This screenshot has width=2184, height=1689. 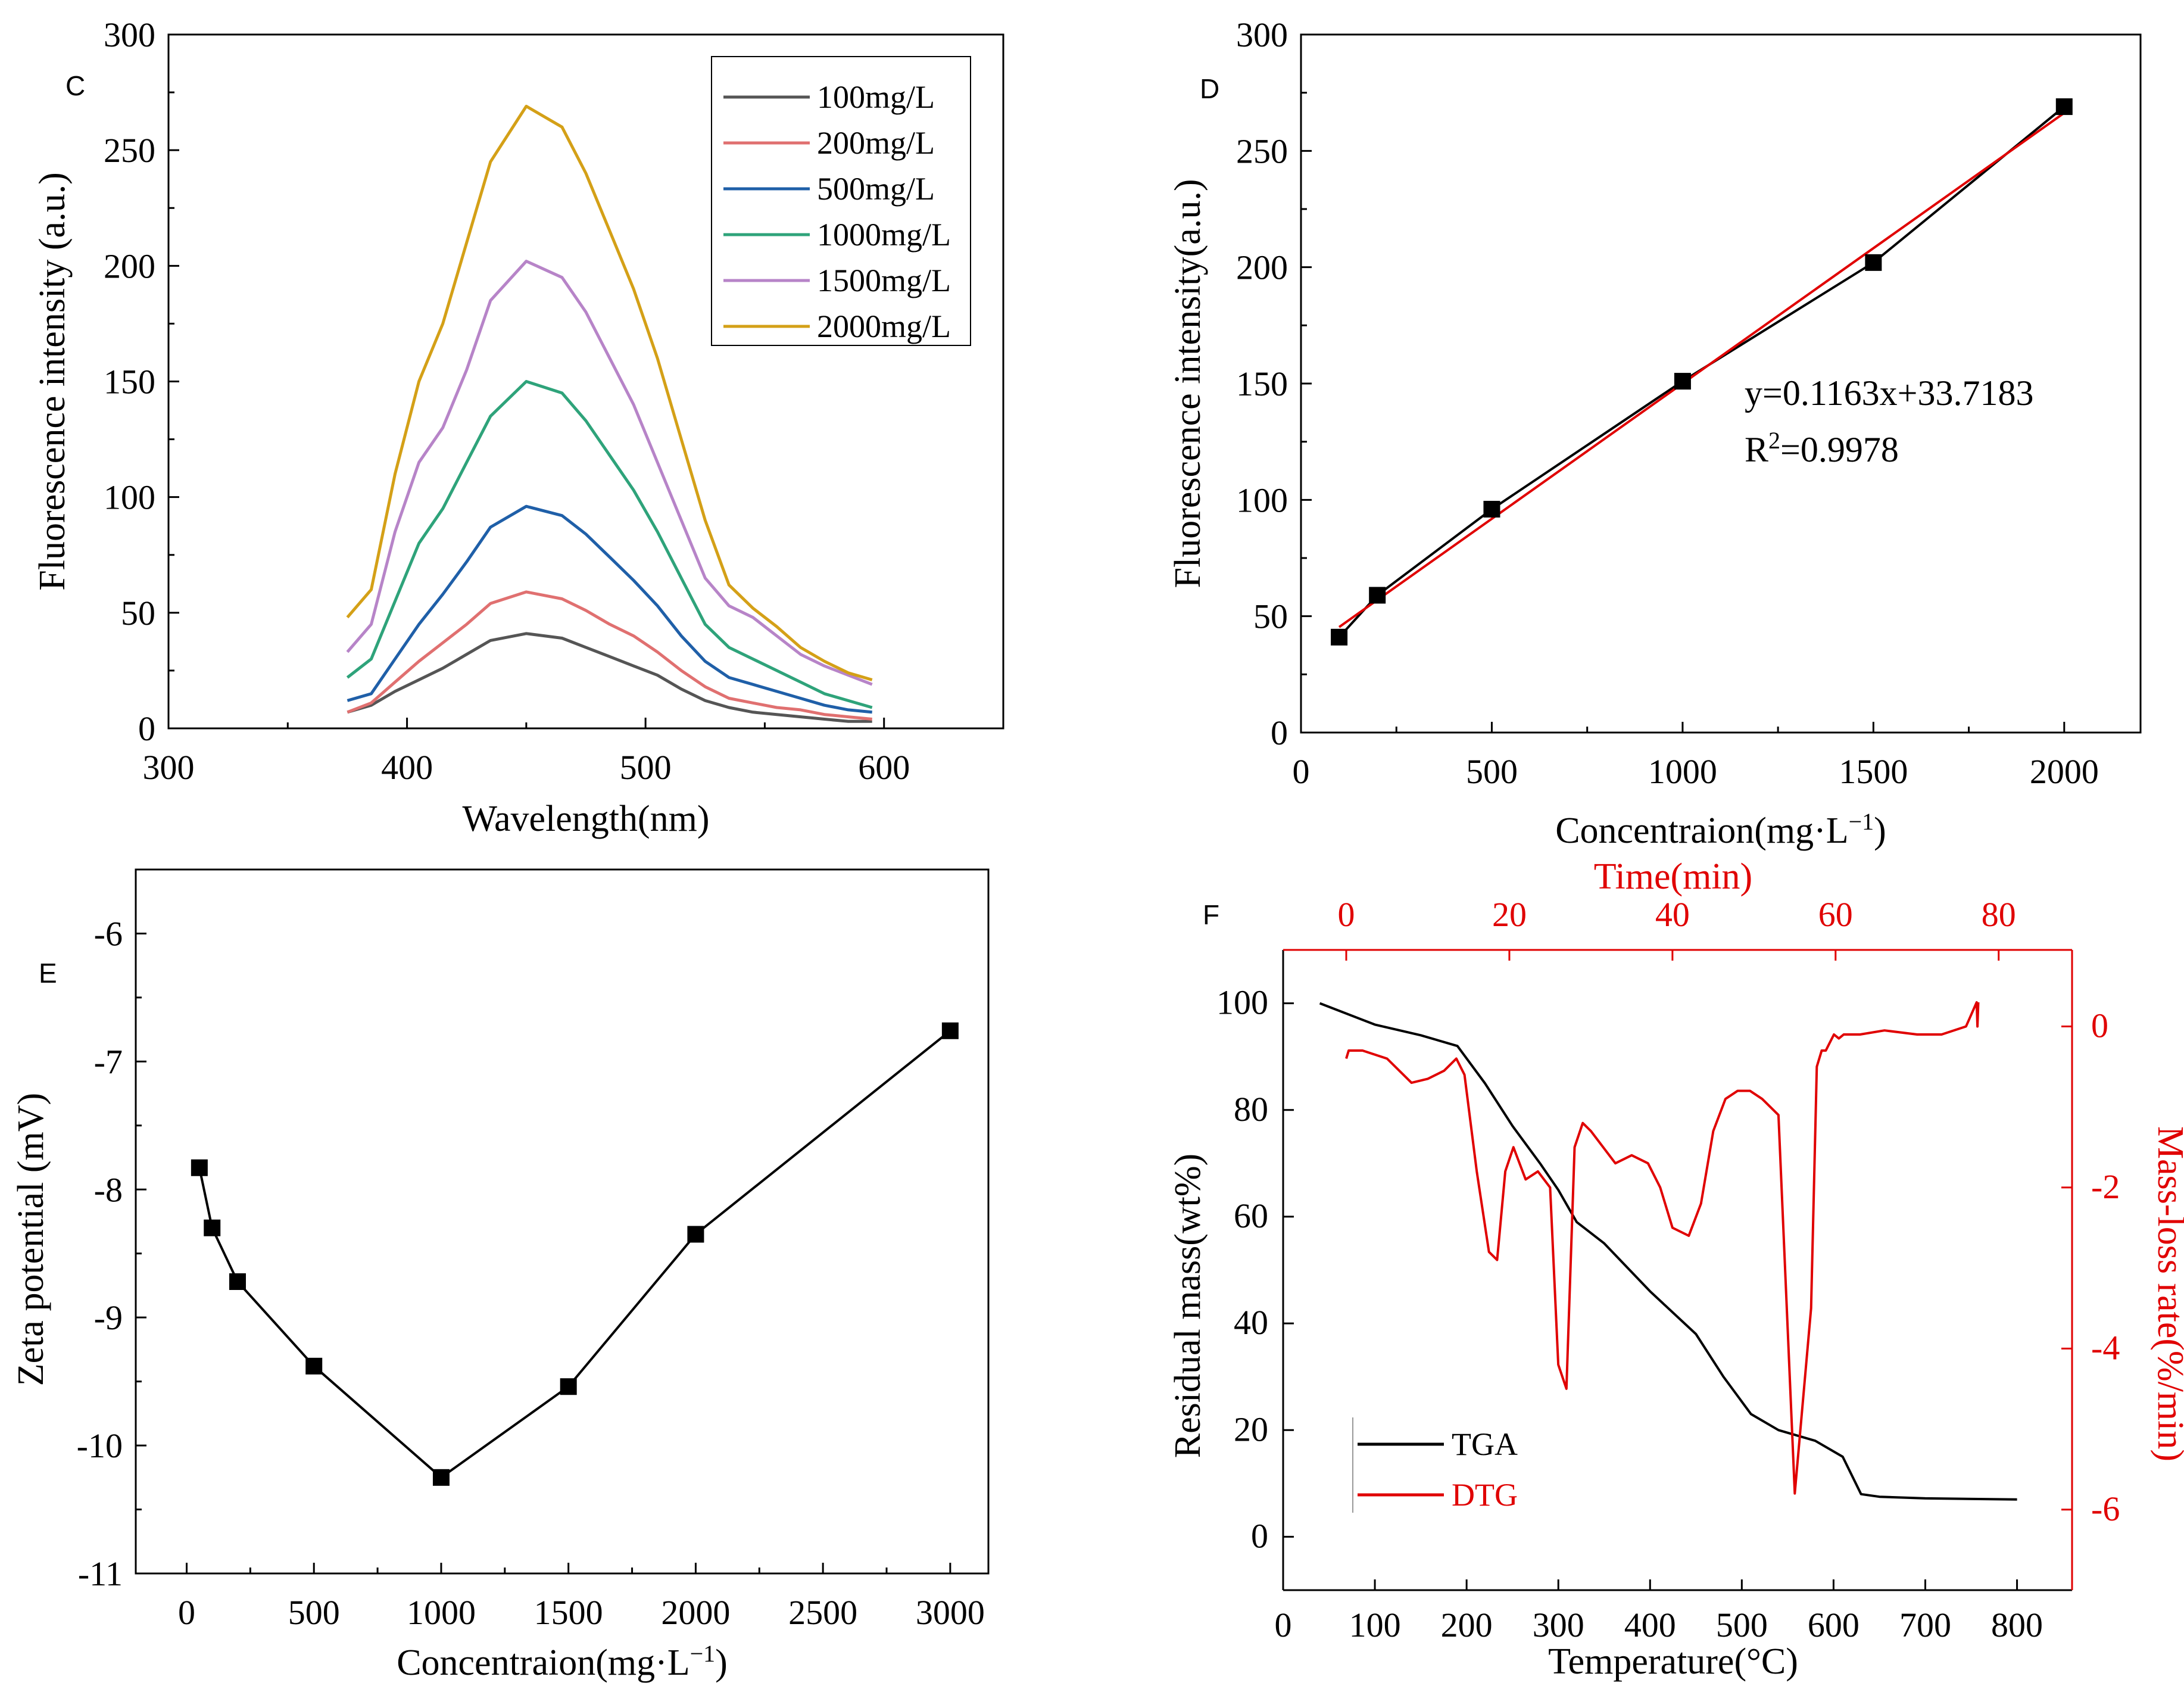 What do you see at coordinates (2064, 771) in the screenshot?
I see `panel-d-xtick-label: 2000` at bounding box center [2064, 771].